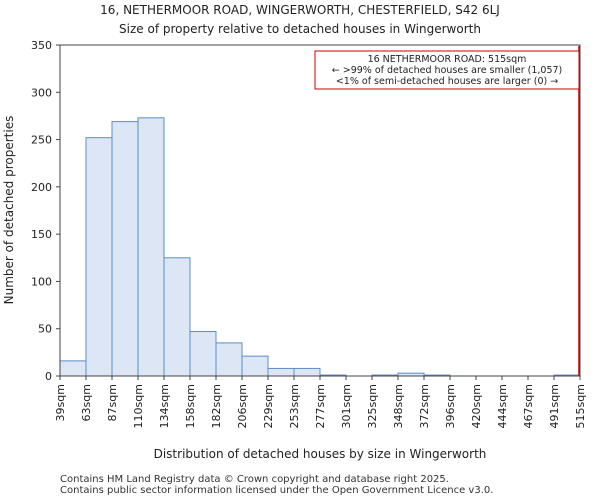 The width and height of the screenshot is (600, 500). I want to click on bar-110sqm, so click(151, 247).